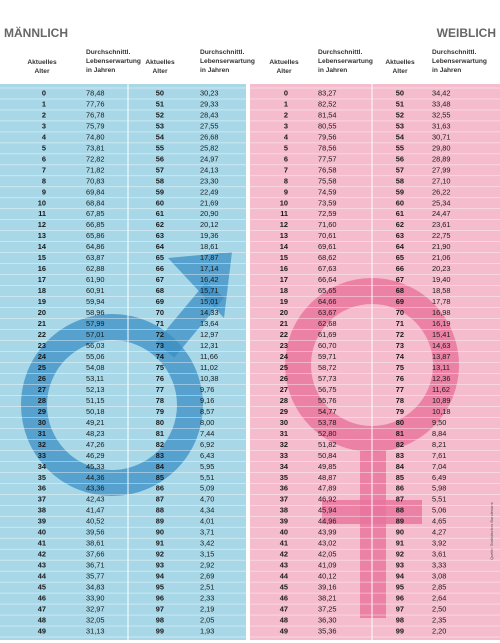  What do you see at coordinates (160, 630) in the screenshot?
I see `age: 99` at bounding box center [160, 630].